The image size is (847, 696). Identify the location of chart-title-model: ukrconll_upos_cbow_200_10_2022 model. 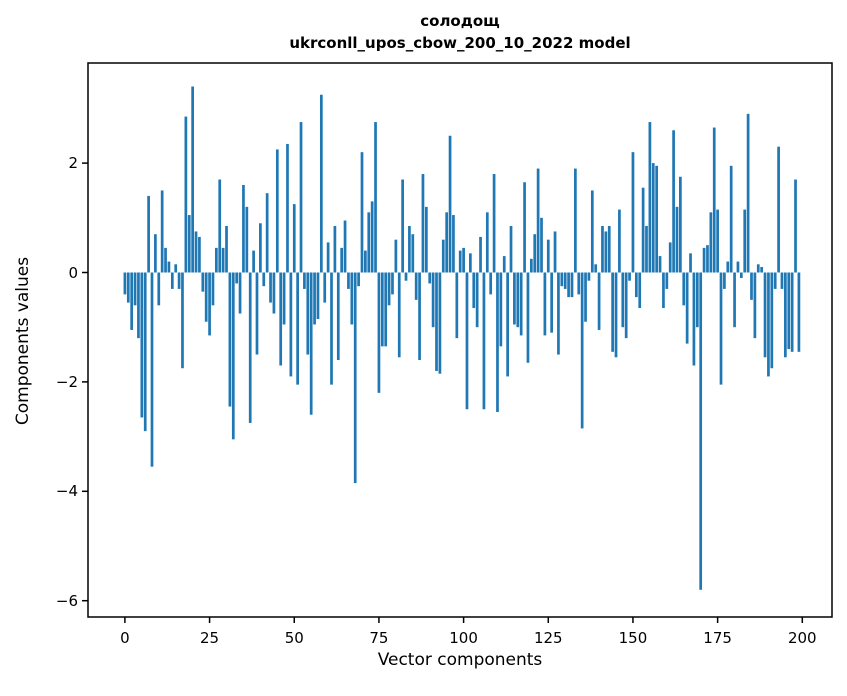
(460, 43).